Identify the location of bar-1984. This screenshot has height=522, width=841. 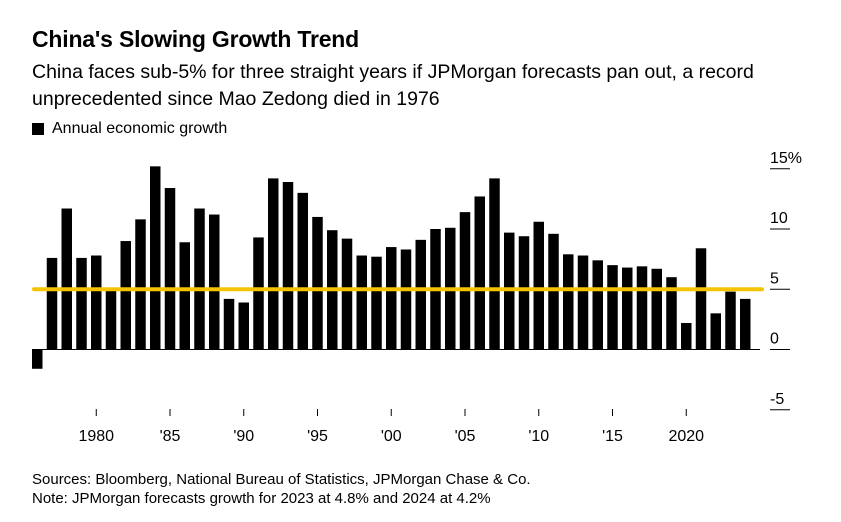
(155, 258).